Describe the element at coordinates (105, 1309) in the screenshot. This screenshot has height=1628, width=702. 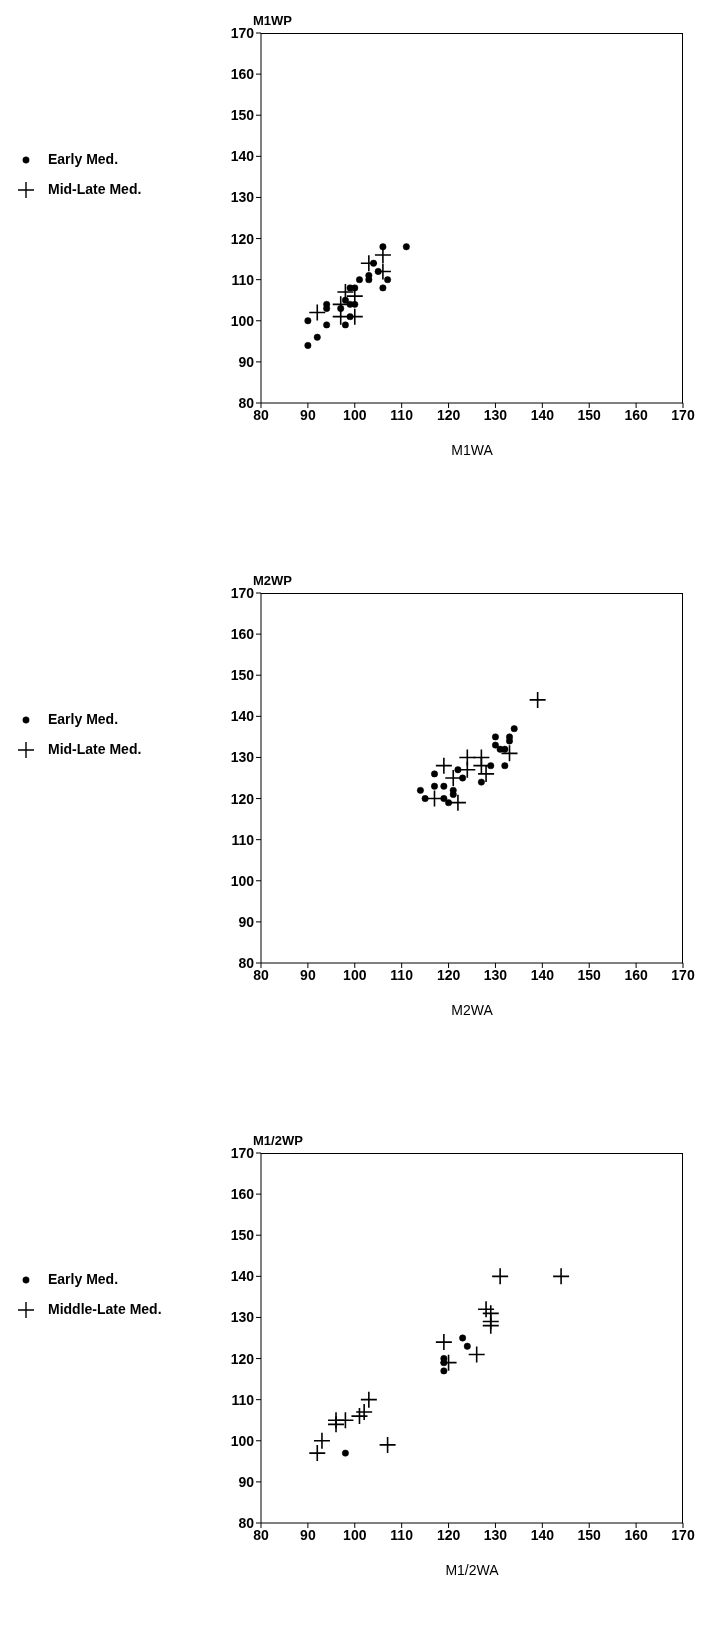
I see `legend-label: Middle-Late Med.` at that location.